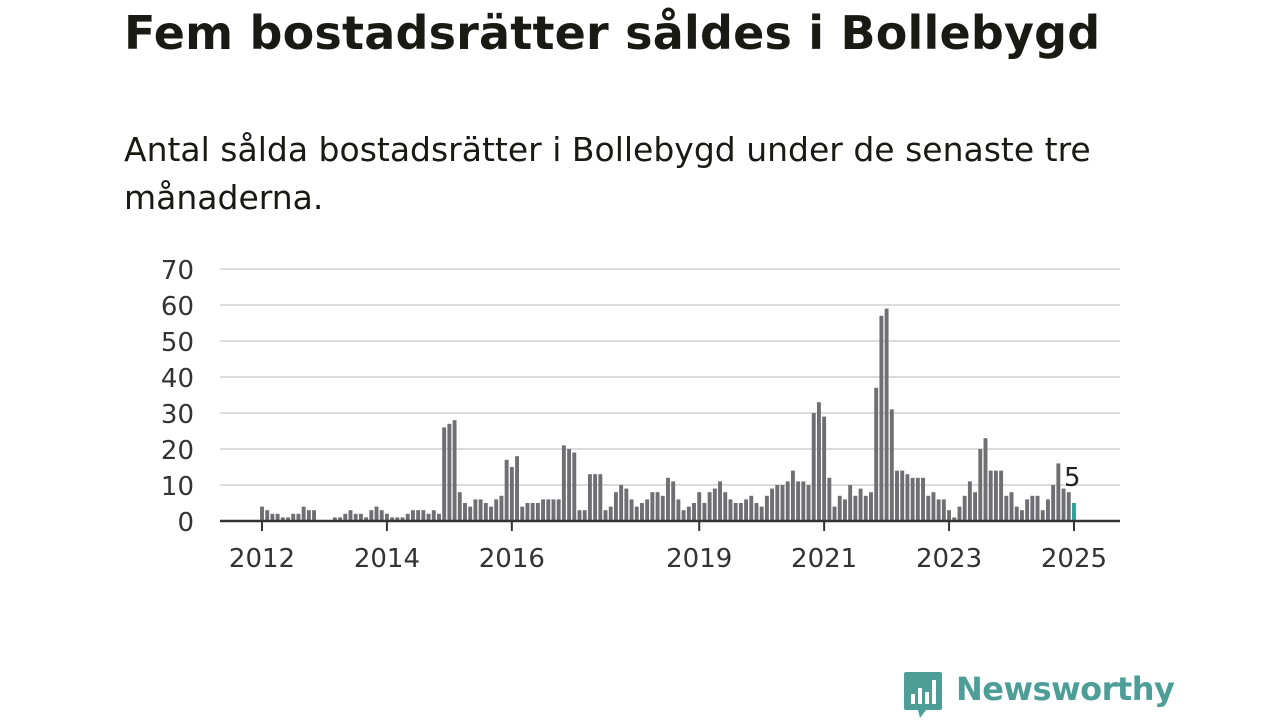 The height and width of the screenshot is (720, 1280). I want to click on y-tick-label: 0, so click(185, 523).